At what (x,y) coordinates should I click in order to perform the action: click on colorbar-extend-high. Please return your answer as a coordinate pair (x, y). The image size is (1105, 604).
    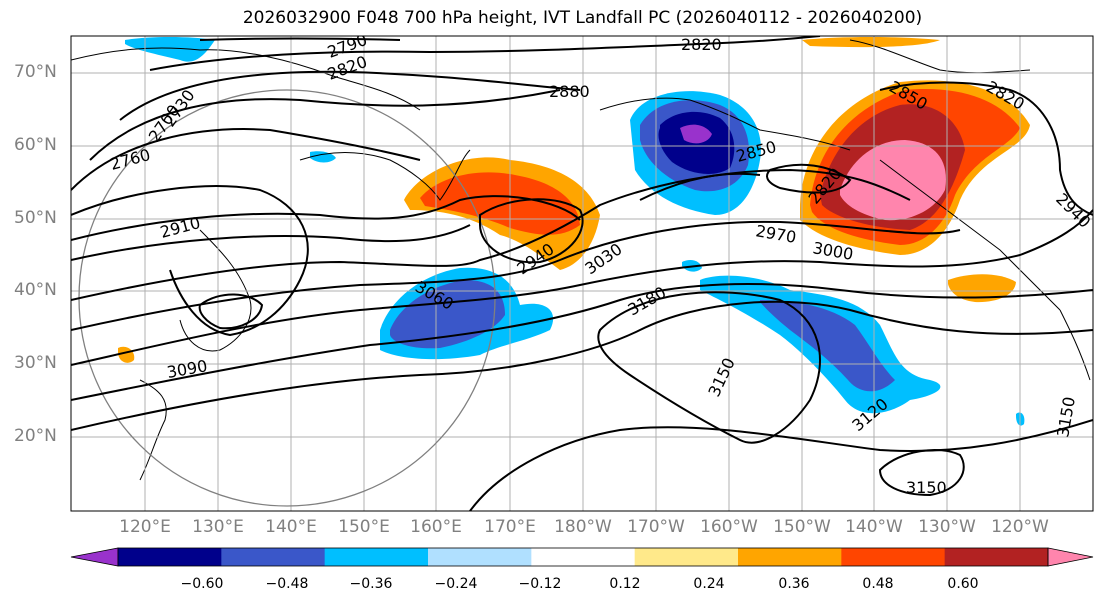
    Looking at the image, I should click on (1070, 557).